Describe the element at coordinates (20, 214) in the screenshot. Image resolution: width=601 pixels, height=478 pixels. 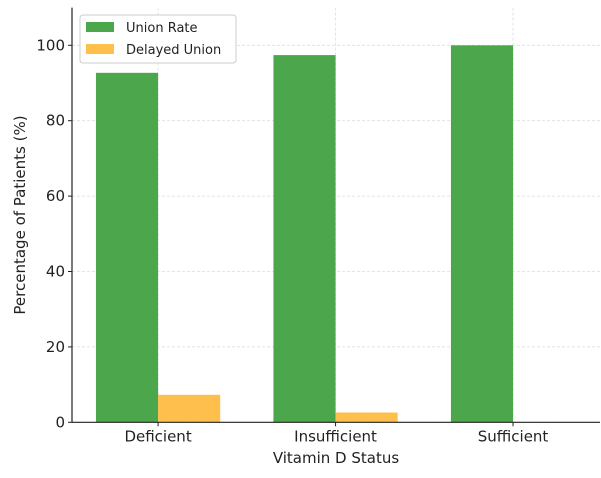
I see `y-axis-label: Percentage of Patients (%)` at that location.